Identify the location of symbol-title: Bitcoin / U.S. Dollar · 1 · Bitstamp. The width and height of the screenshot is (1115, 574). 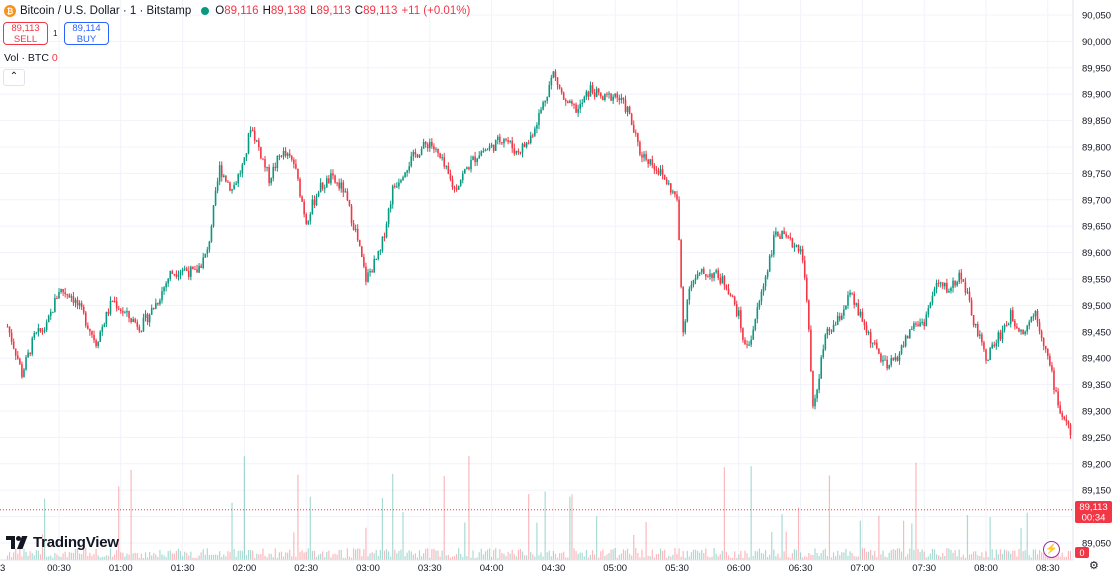
(106, 11).